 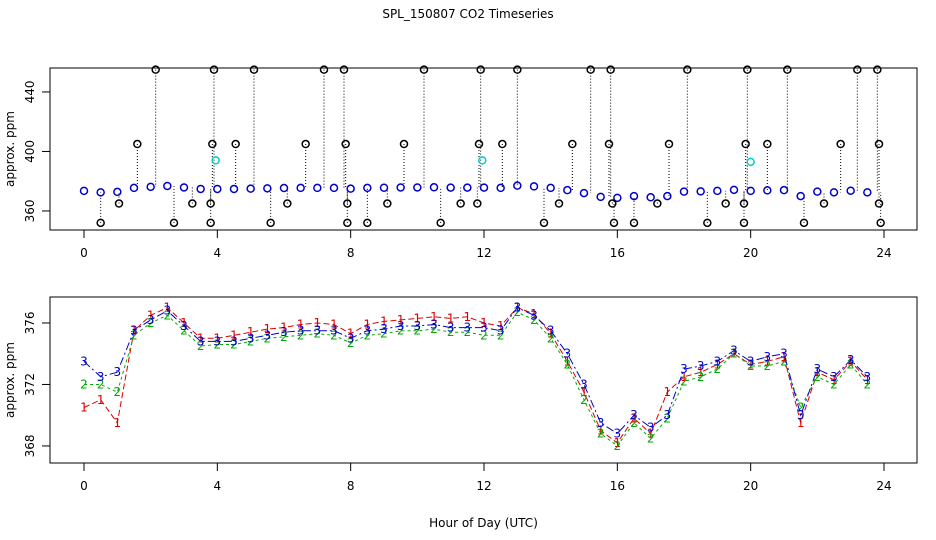 I want to click on x-tick-label: 20, so click(x=750, y=486).